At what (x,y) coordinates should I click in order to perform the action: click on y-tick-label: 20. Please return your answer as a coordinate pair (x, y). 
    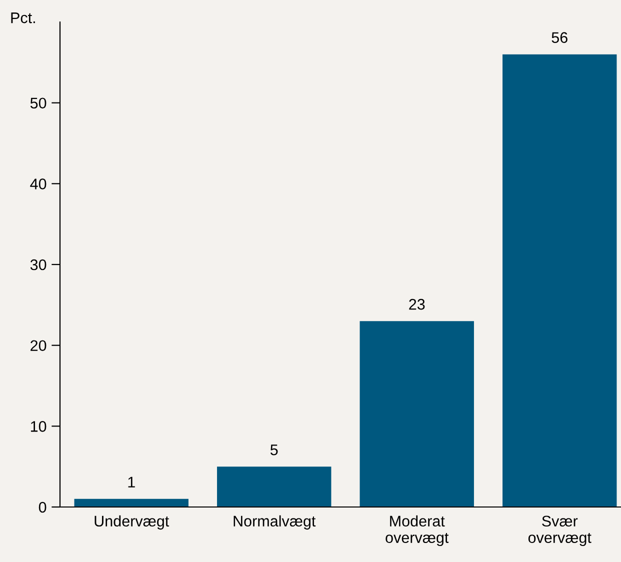
    Looking at the image, I should click on (38, 346).